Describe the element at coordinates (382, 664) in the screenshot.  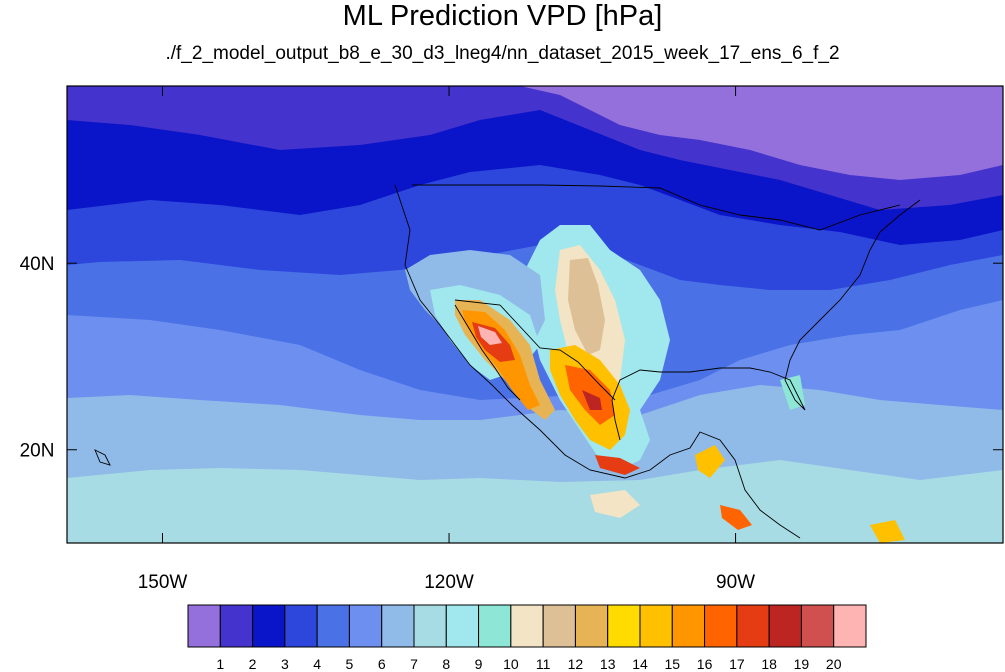
I see `colorbar-label: 6` at that location.